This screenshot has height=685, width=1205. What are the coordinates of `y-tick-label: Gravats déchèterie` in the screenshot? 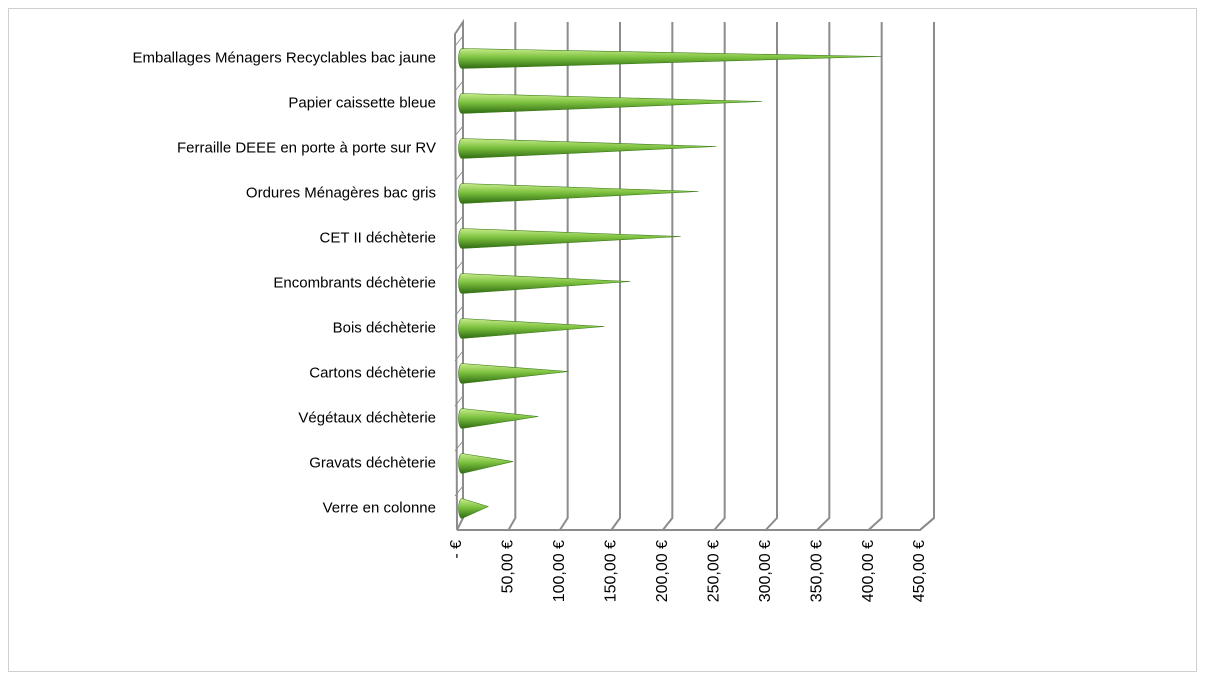 It's located at (372, 462).